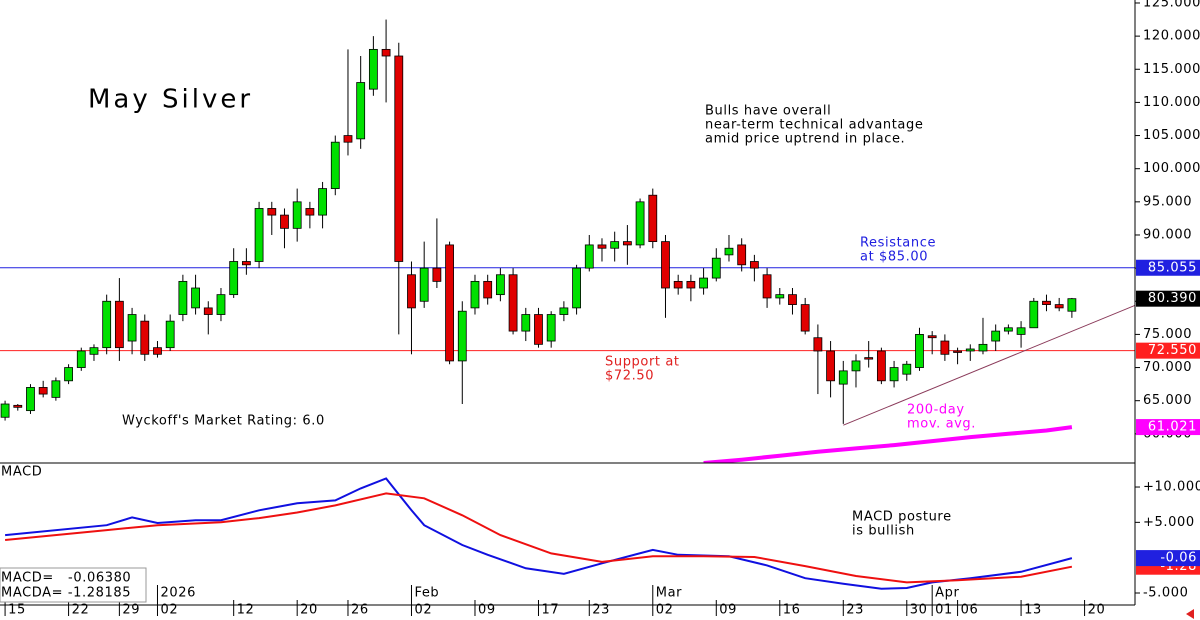 The width and height of the screenshot is (1200, 620). Describe the element at coordinates (1033, 610) in the screenshot. I see `x-tick-label: 13` at that location.